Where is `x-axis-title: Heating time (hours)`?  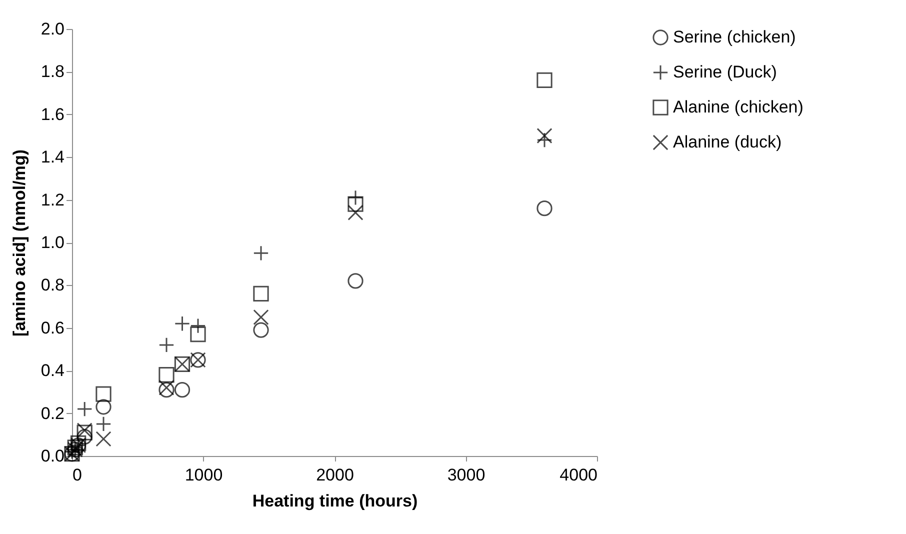
x-axis-title: Heating time (hours) is located at coordinates (335, 501).